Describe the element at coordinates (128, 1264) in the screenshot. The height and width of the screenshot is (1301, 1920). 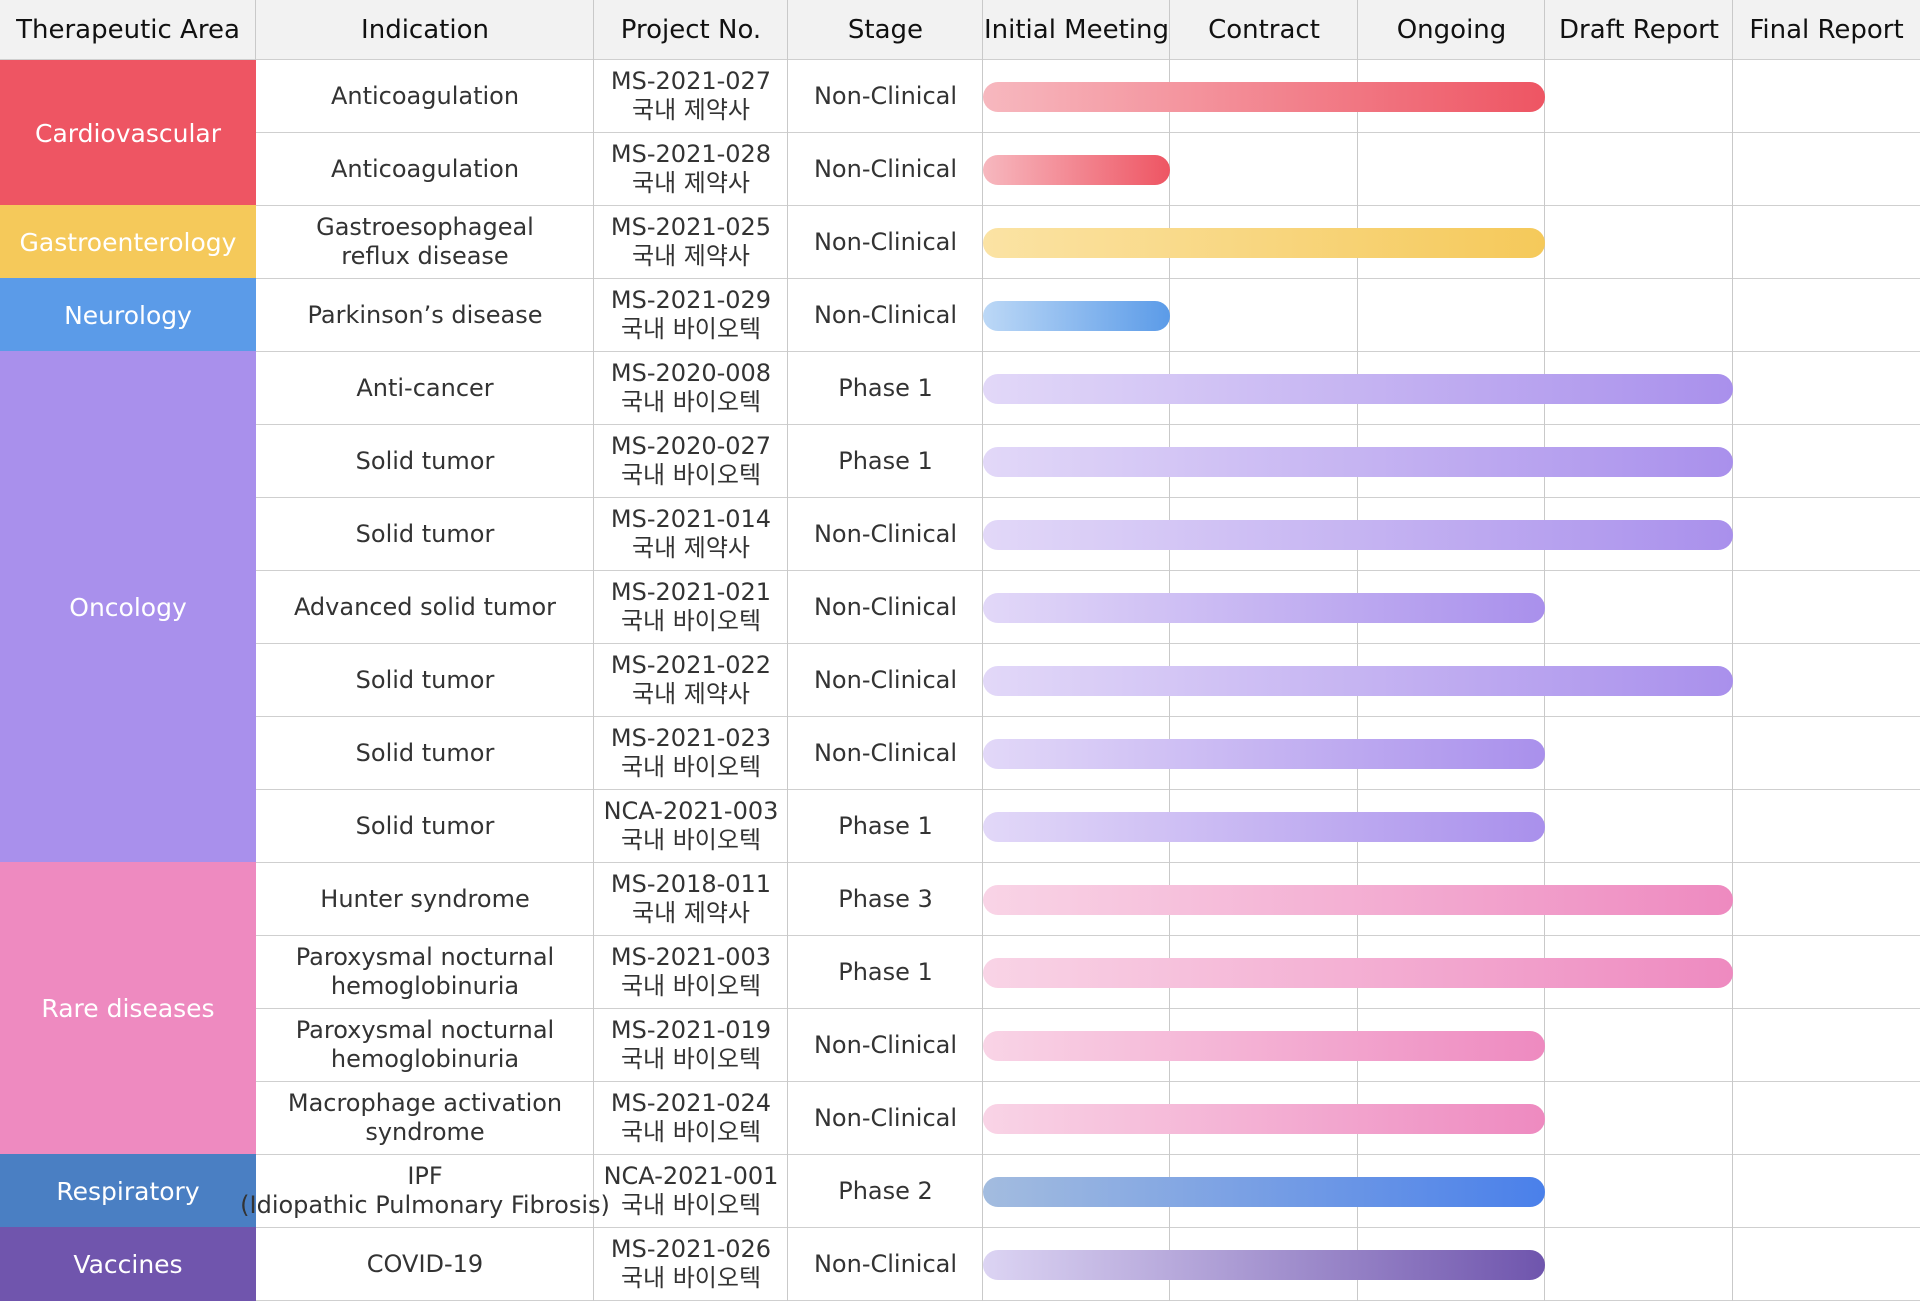
I see `therapeutic-area-vaccines: Vaccines` at that location.